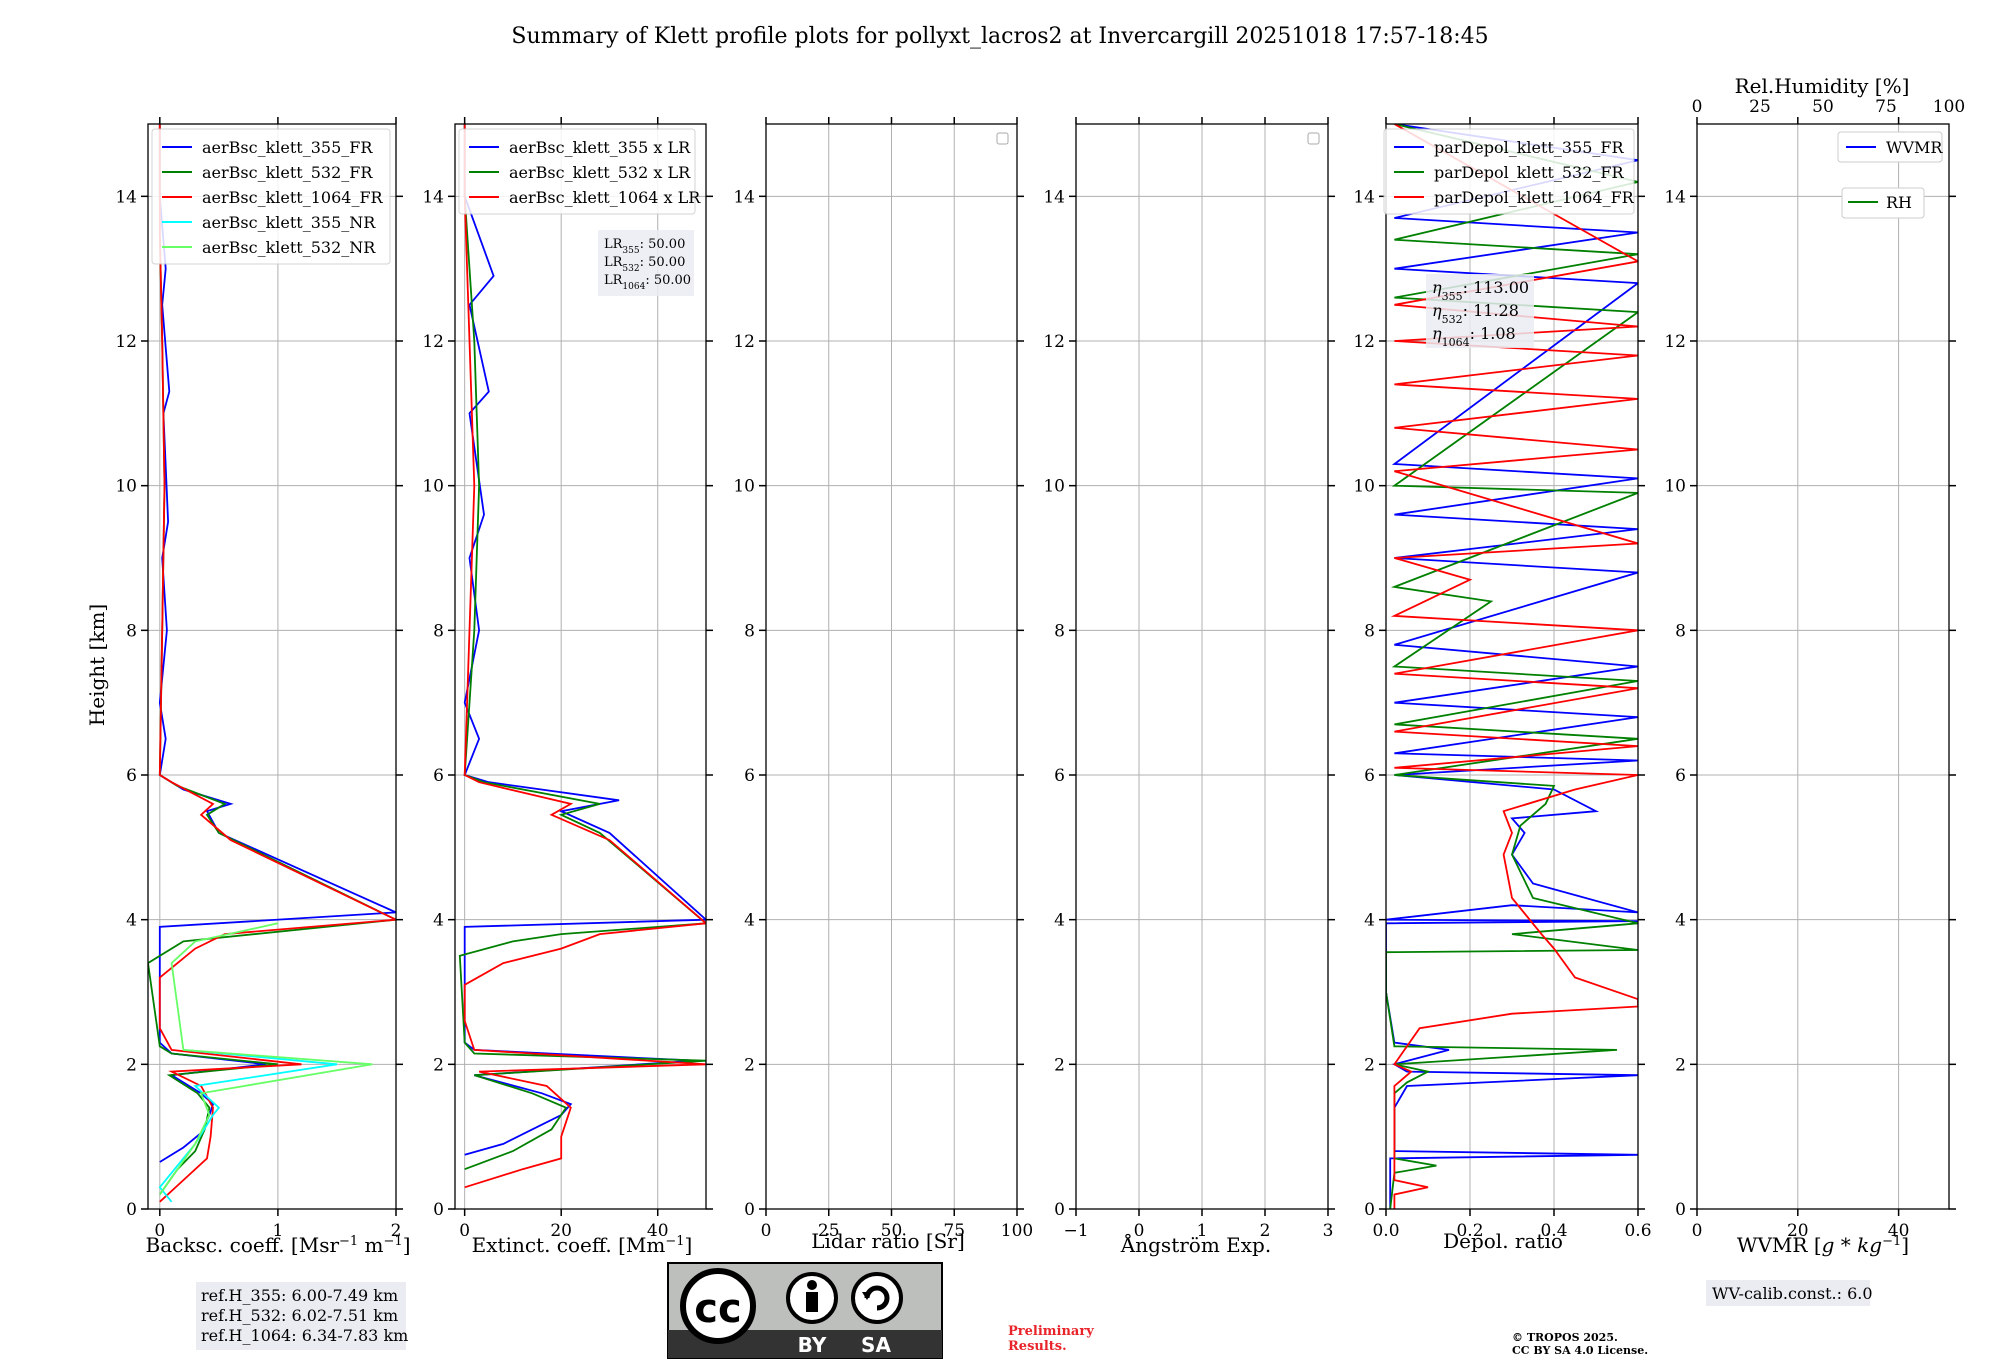  I want to click on top-x-tick-label: 25, so click(1760, 107).